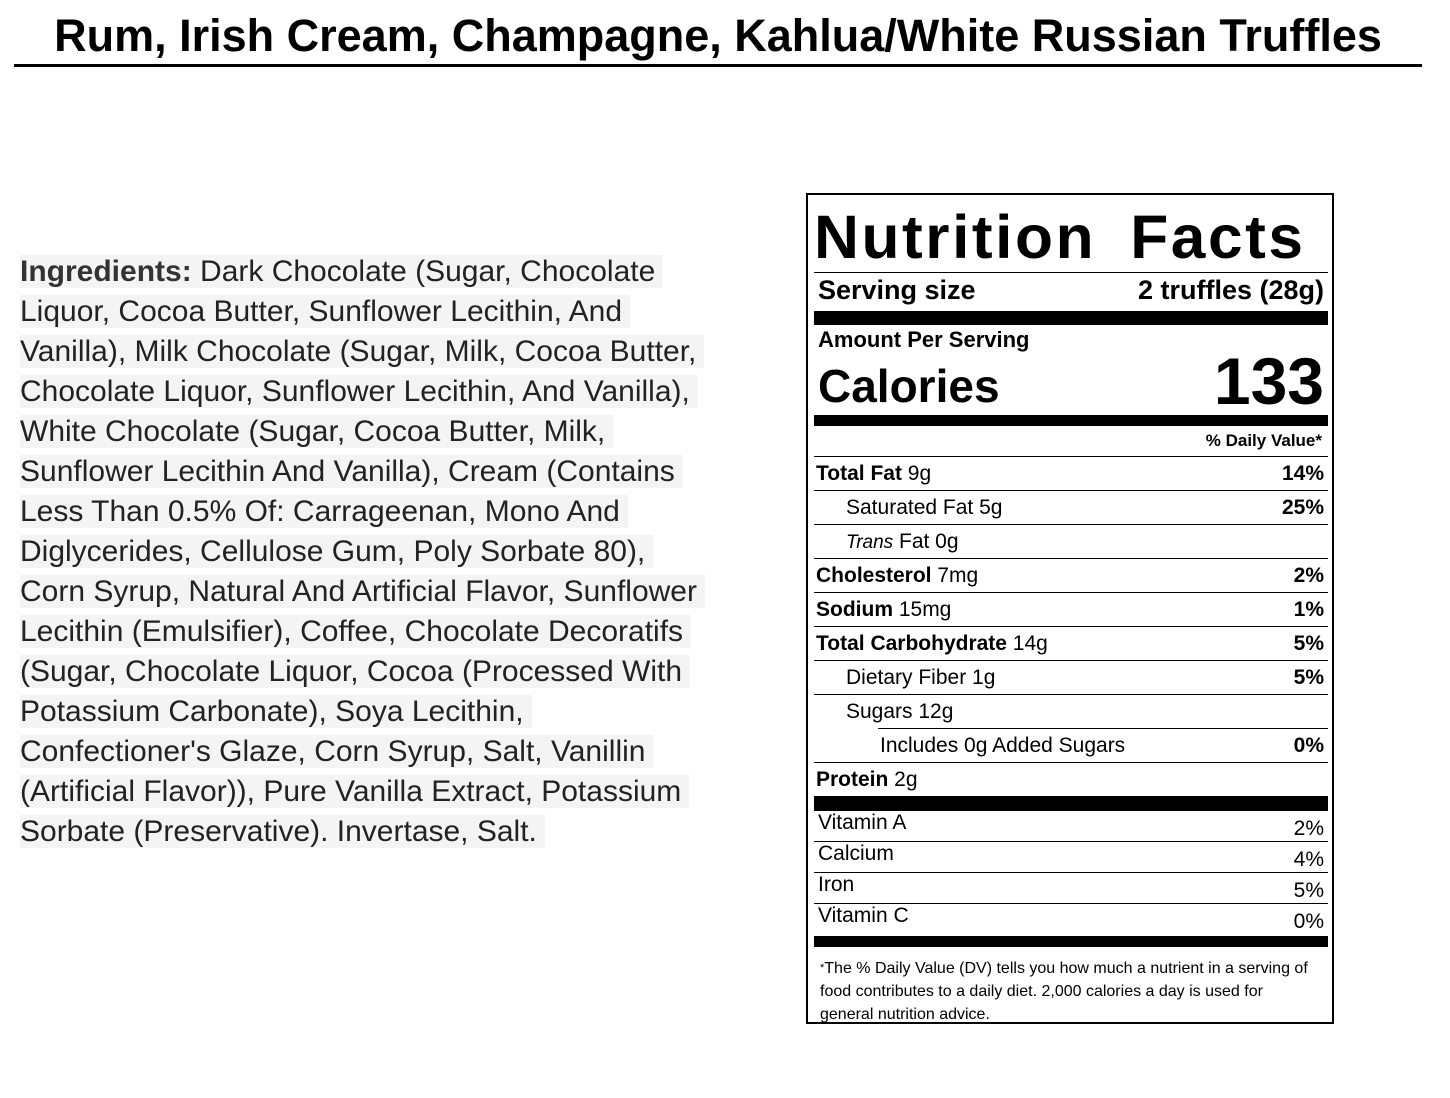  Describe the element at coordinates (874, 575) in the screenshot. I see `nutrient-name: Cholesterol` at that location.